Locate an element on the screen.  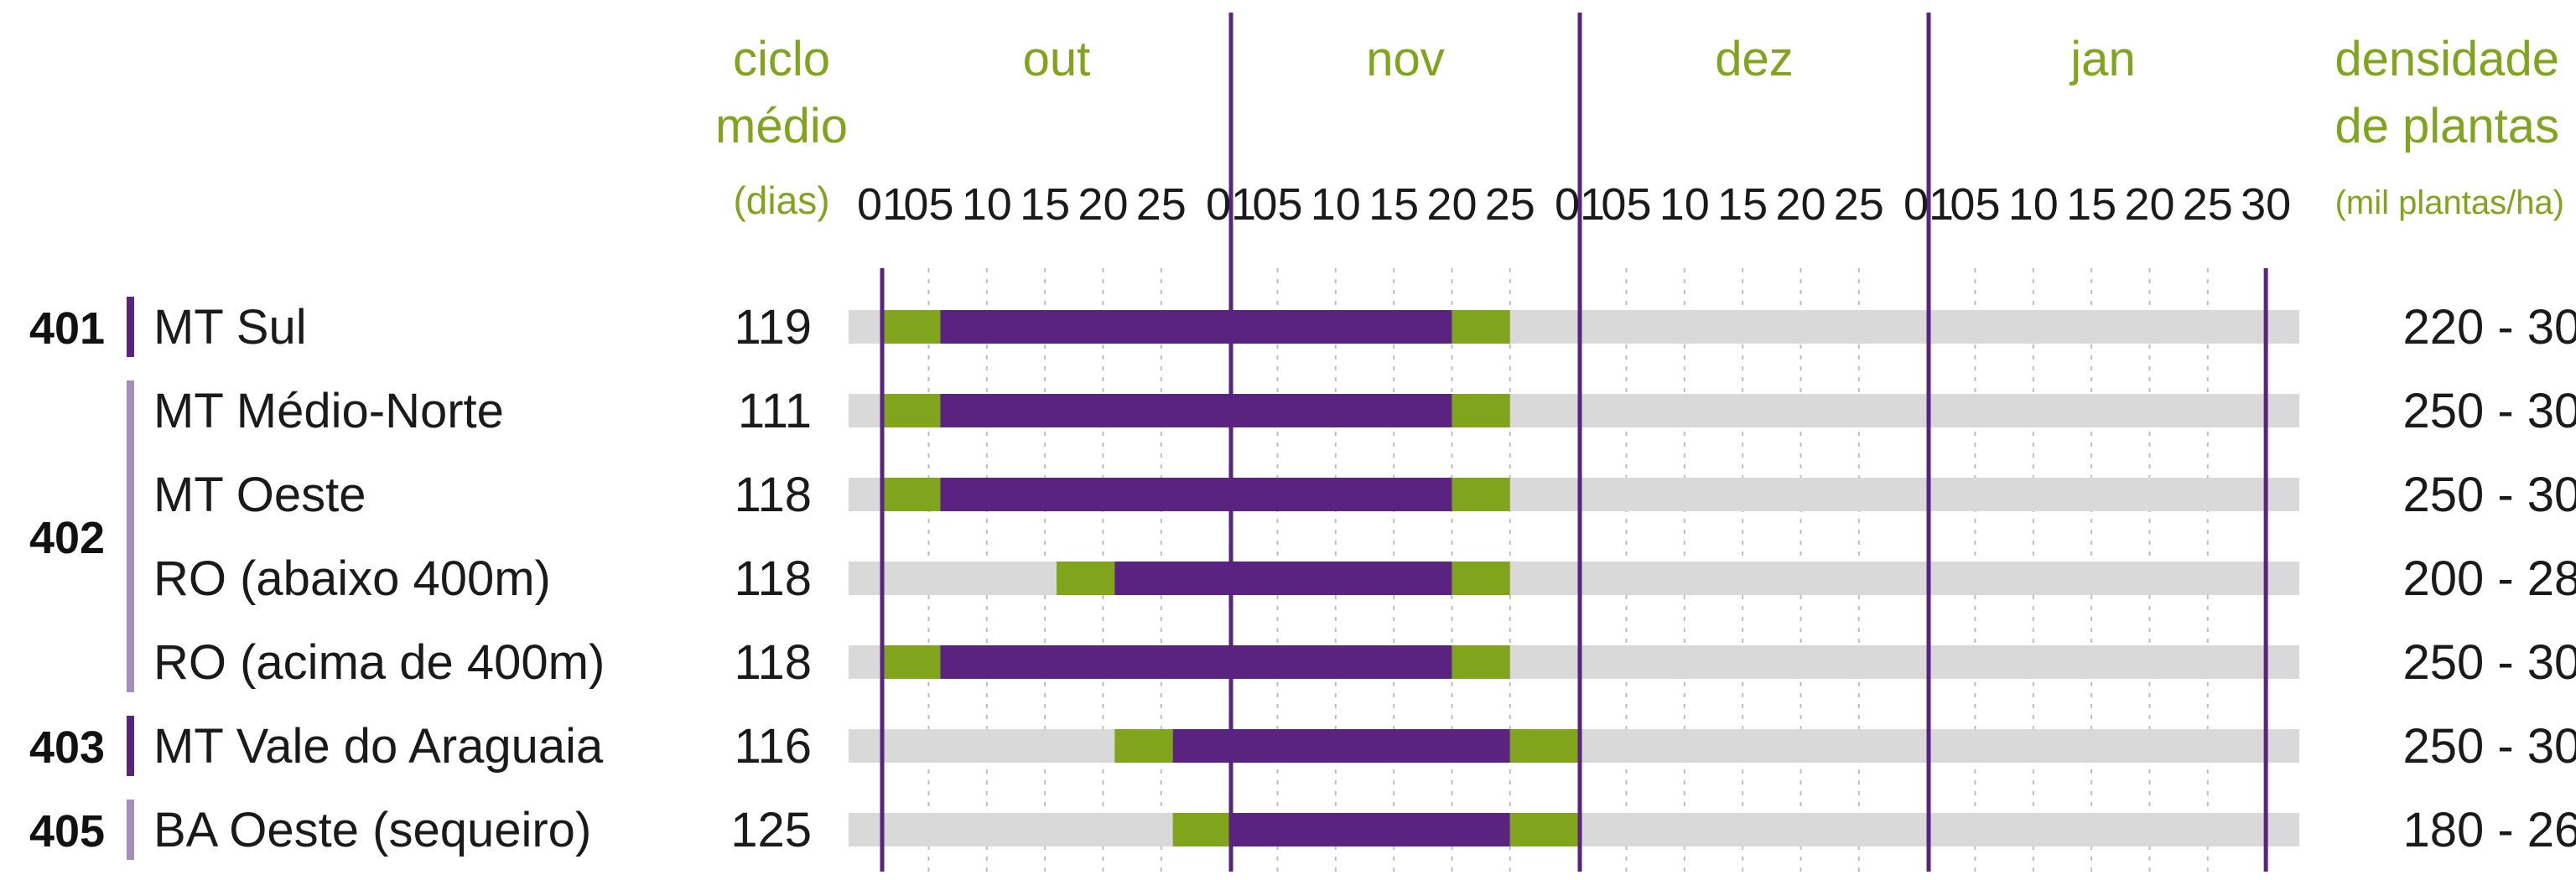
row-label: MT Vale do Araguaia is located at coordinates (378, 746).